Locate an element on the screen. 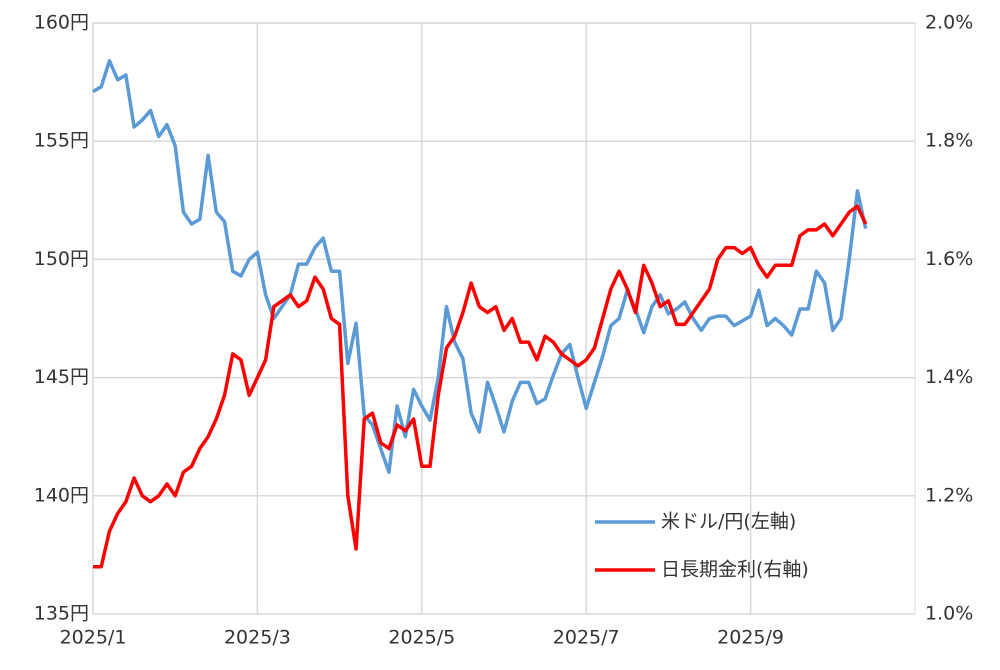  x-tick-label: 2025/5 is located at coordinates (421, 638).